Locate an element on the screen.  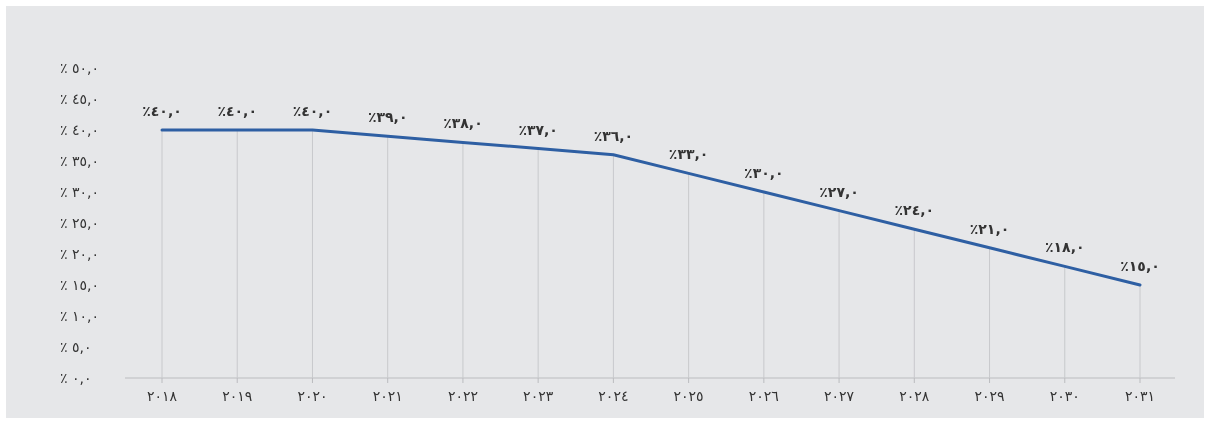
x-tick-label: ٢٠١٩ is located at coordinates (237, 396).